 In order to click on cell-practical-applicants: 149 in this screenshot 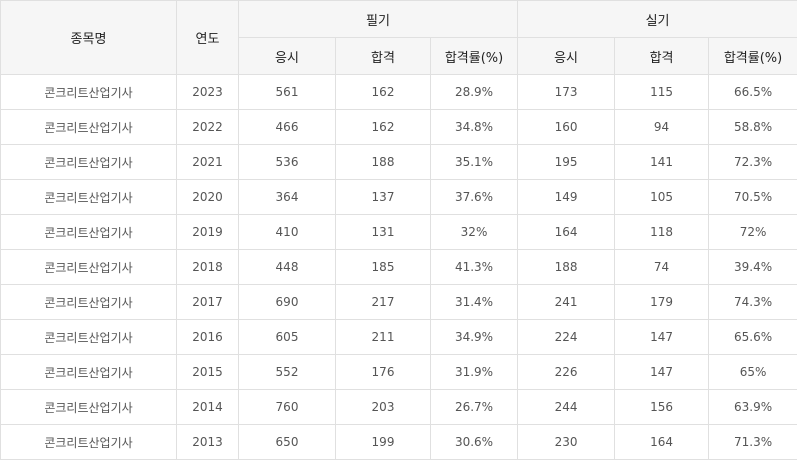, I will do `click(566, 197)`.